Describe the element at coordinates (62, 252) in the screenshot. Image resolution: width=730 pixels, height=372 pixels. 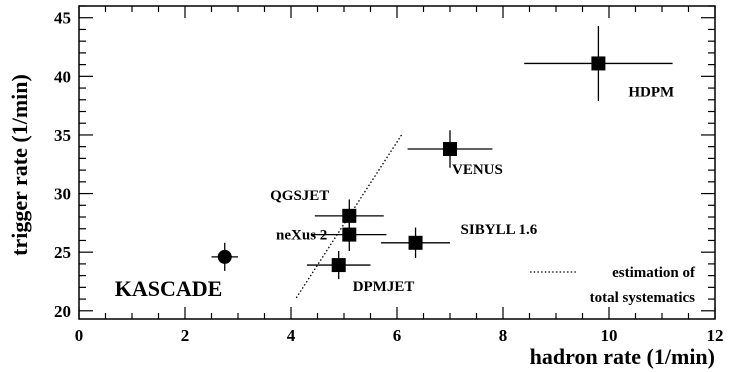
I see `y-tick-label: 25` at that location.